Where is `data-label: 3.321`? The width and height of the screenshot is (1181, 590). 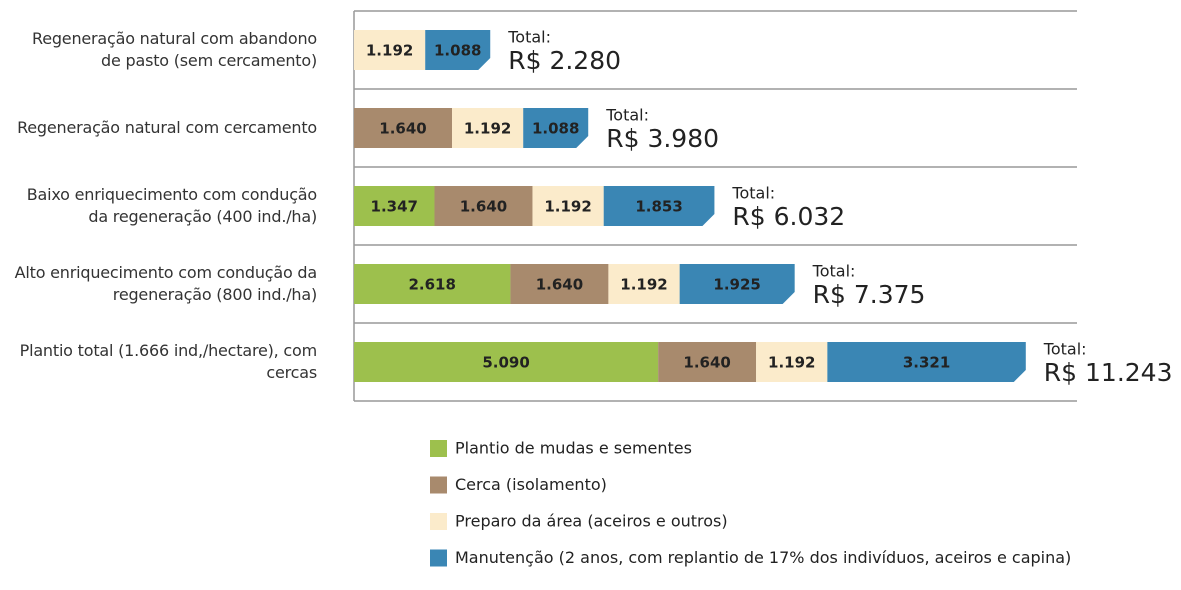 data-label: 3.321 is located at coordinates (926, 363).